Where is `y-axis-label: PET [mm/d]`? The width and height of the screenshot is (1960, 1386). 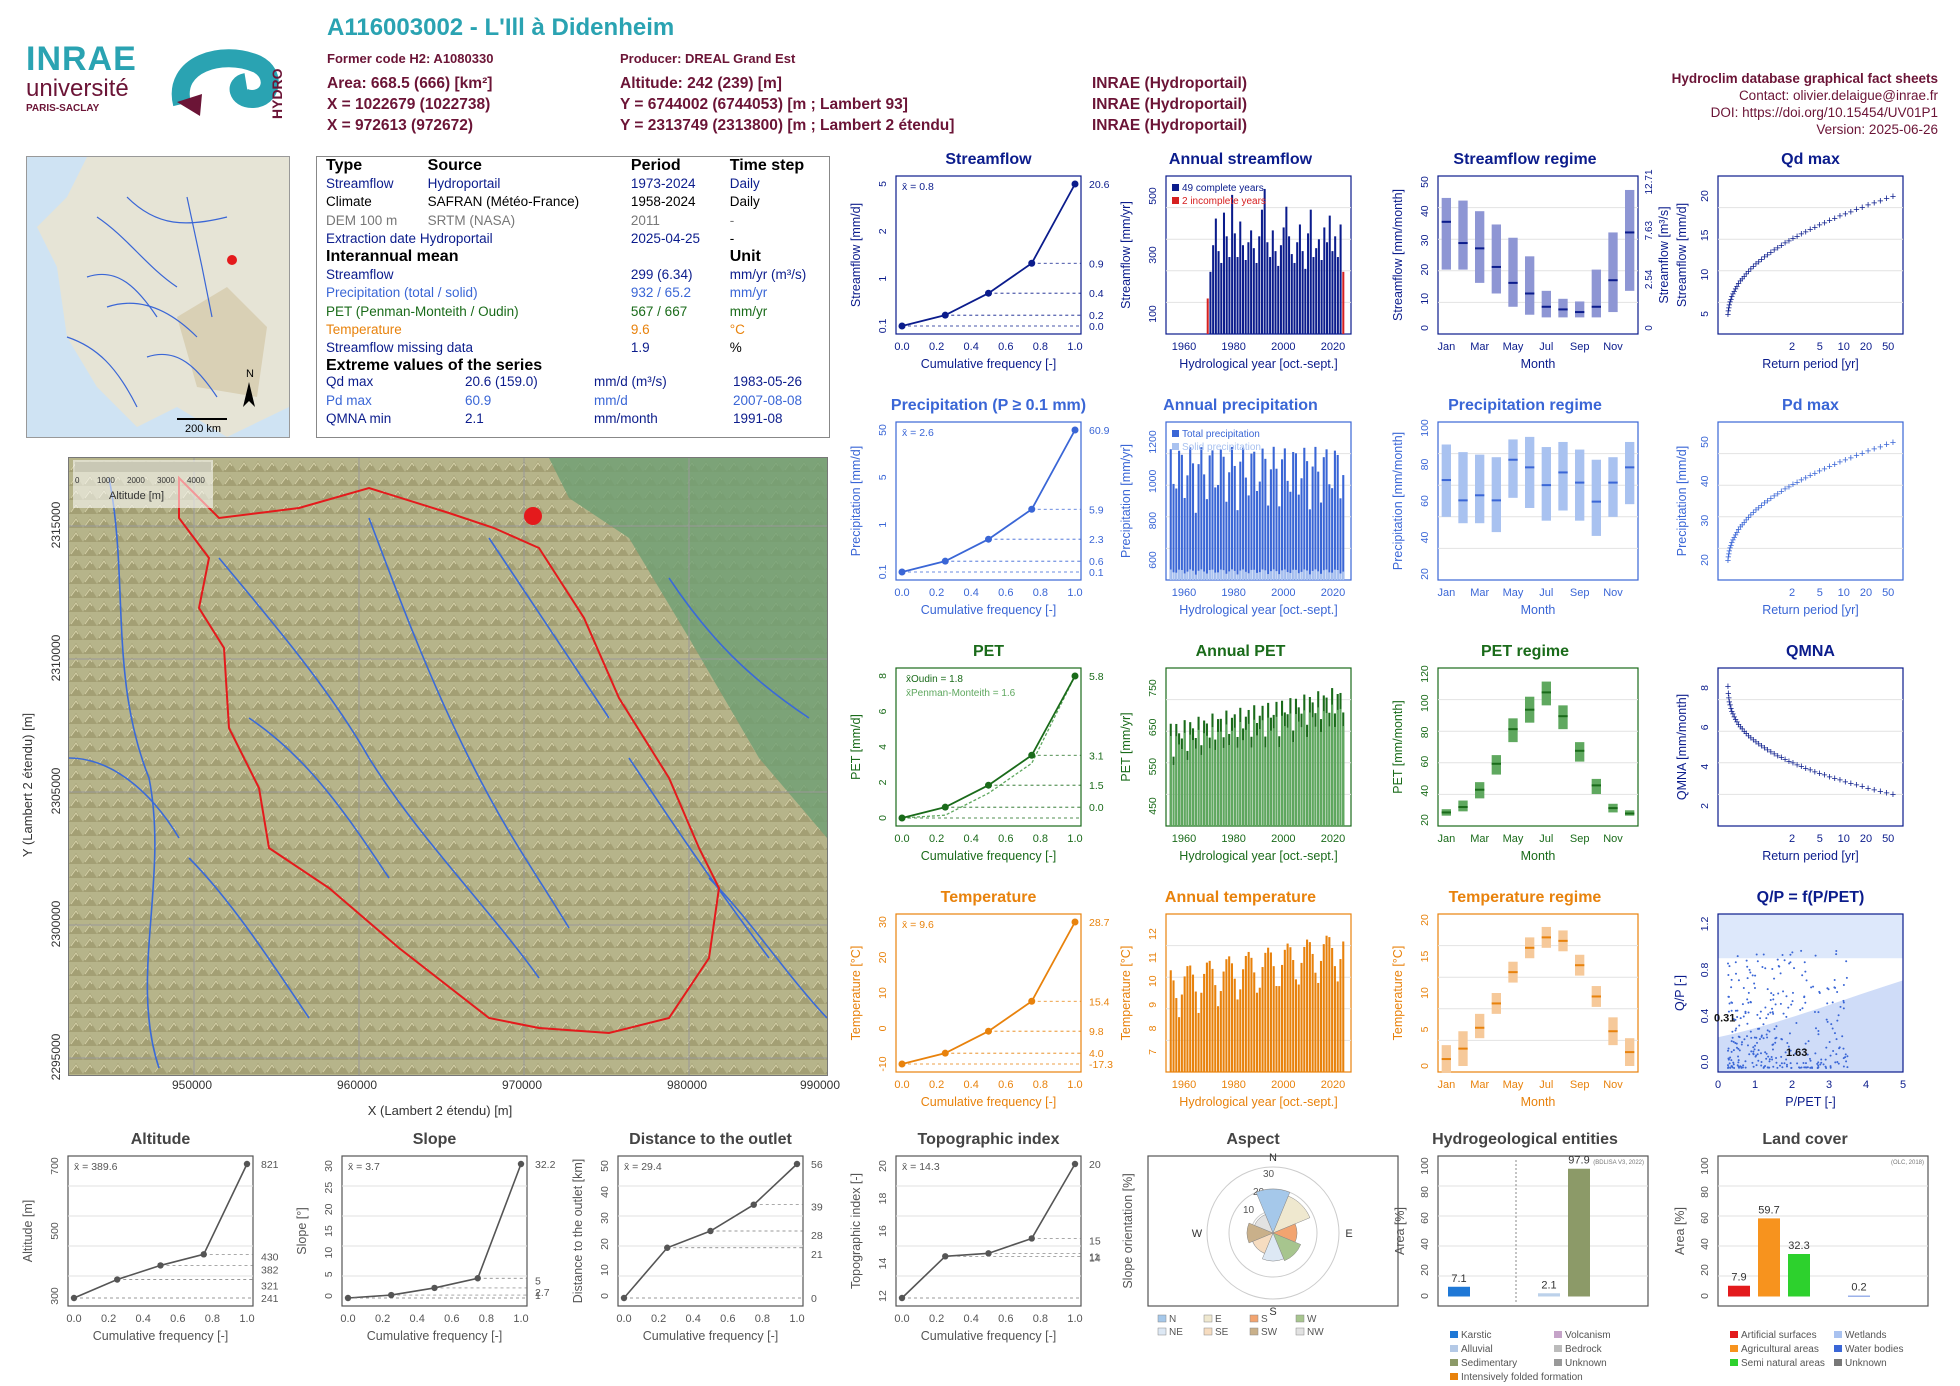 y-axis-label: PET [mm/d] is located at coordinates (856, 747).